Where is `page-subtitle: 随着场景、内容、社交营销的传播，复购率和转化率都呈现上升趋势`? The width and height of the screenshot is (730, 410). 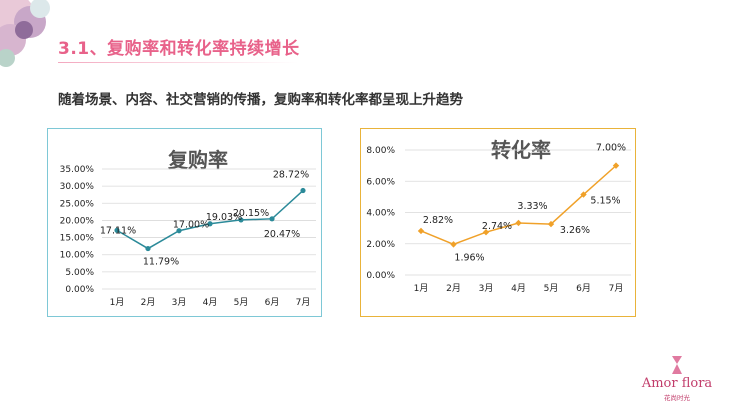 page-subtitle: 随着场景、内容、社交营销的传播，复购率和转化率都呈现上升趋势 is located at coordinates (260, 100).